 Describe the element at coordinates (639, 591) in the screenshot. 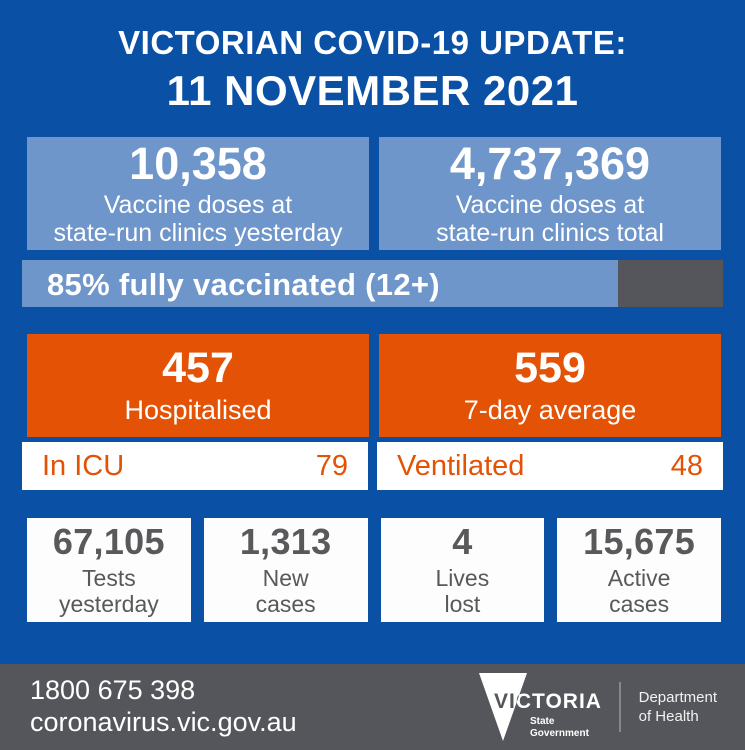

I see `active-cases-label: Active cases` at that location.